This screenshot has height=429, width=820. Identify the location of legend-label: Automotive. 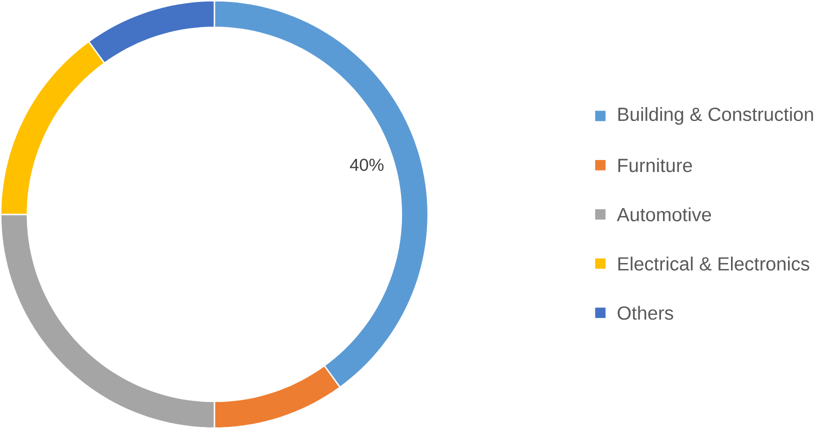
(663, 215).